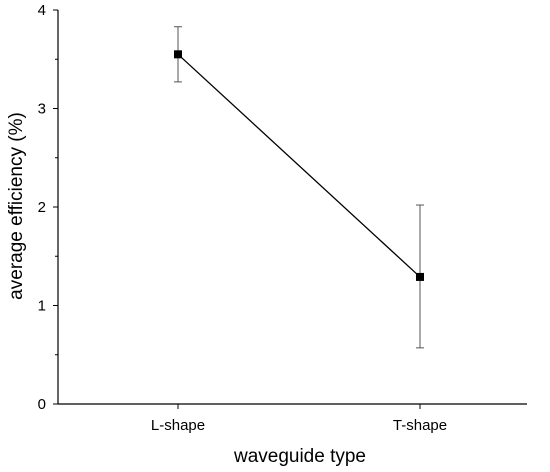  Describe the element at coordinates (42, 404) in the screenshot. I see `y-tick-label: 0` at that location.